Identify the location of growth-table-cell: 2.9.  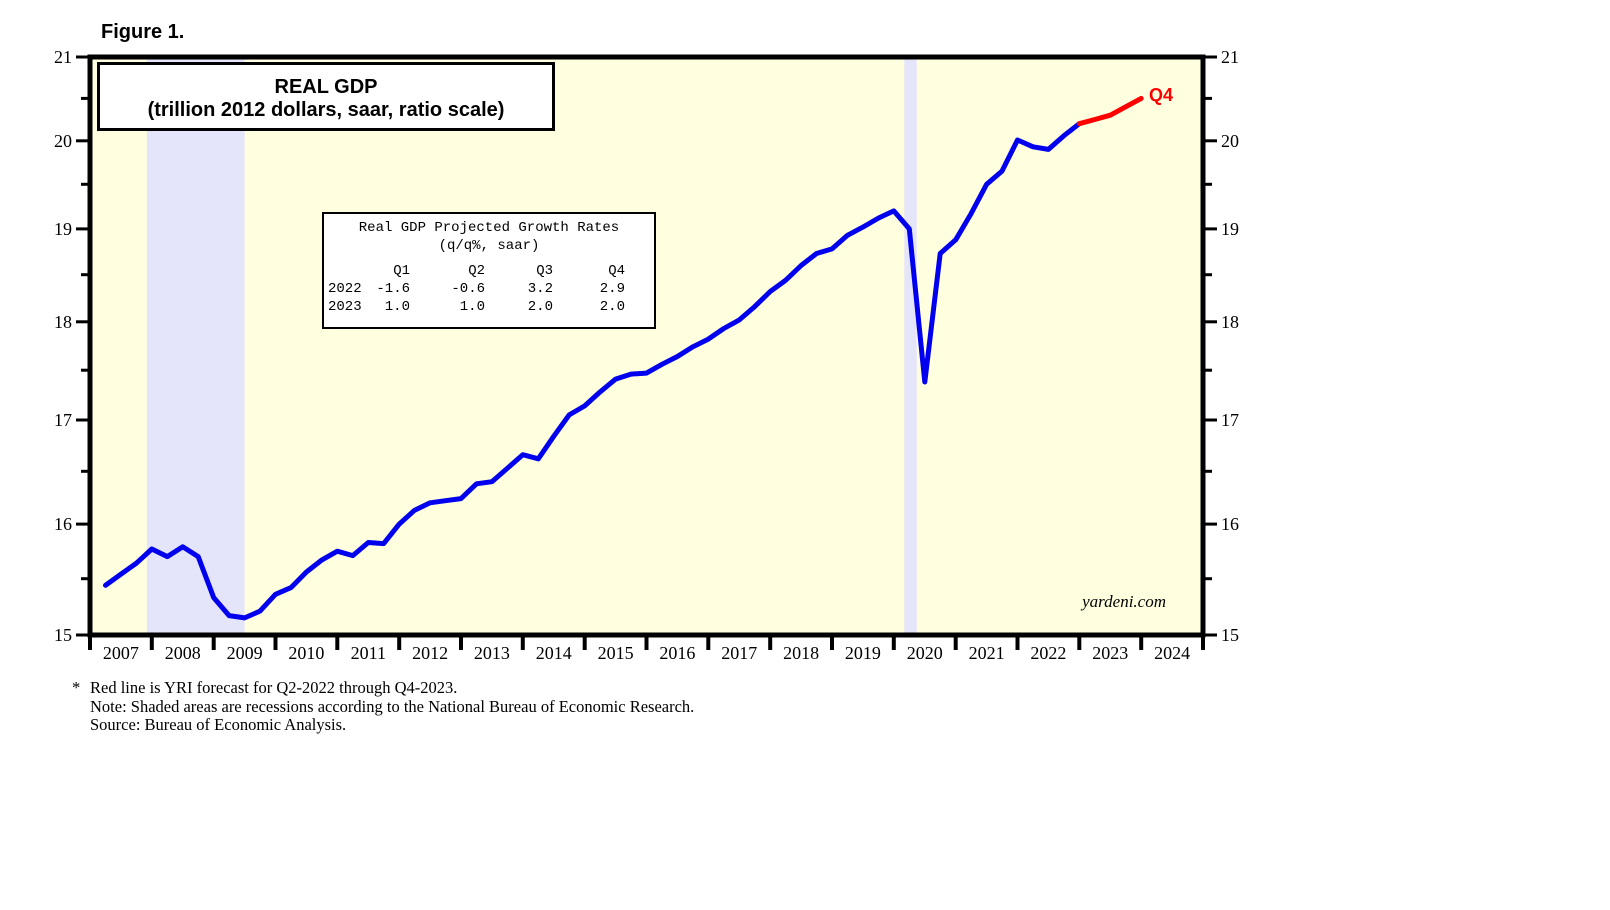
(612, 289).